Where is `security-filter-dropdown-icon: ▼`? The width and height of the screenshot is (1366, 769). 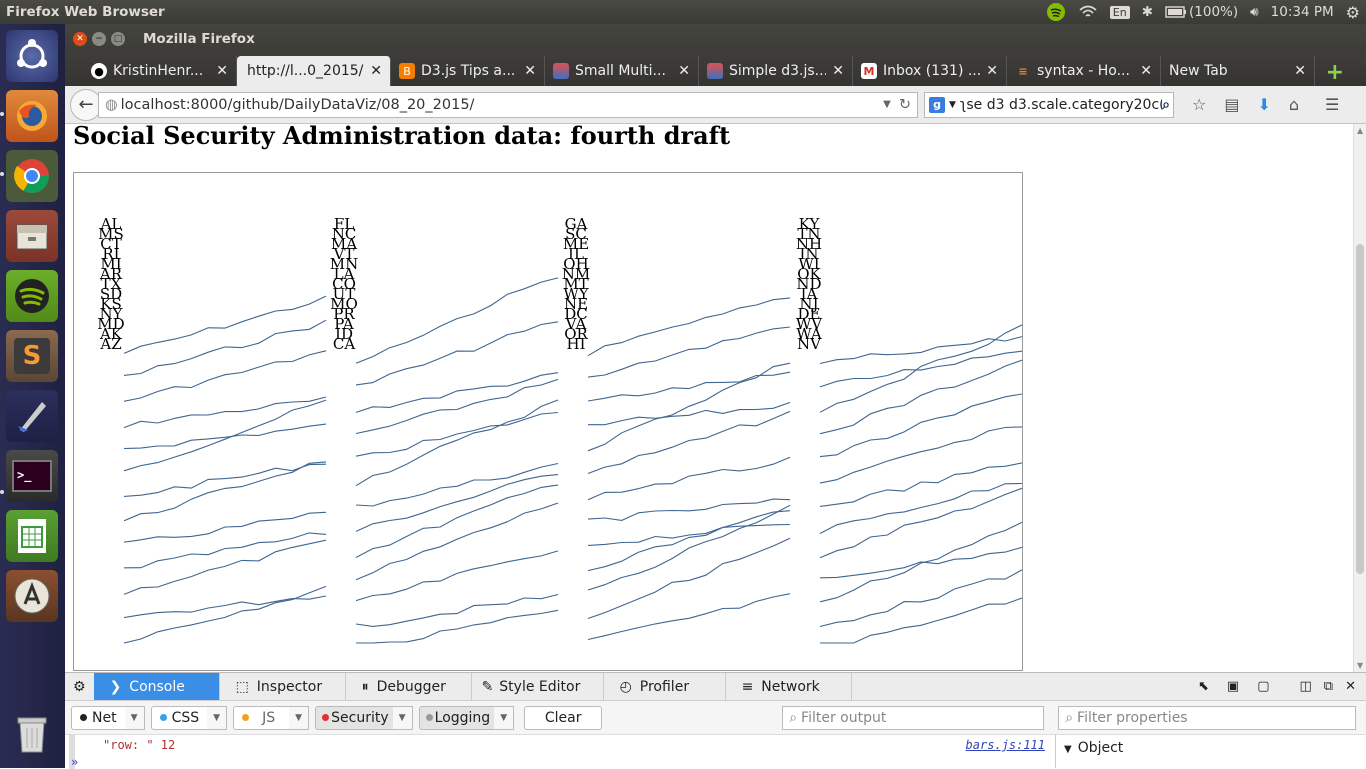 security-filter-dropdown-icon: ▼ is located at coordinates (402, 717).